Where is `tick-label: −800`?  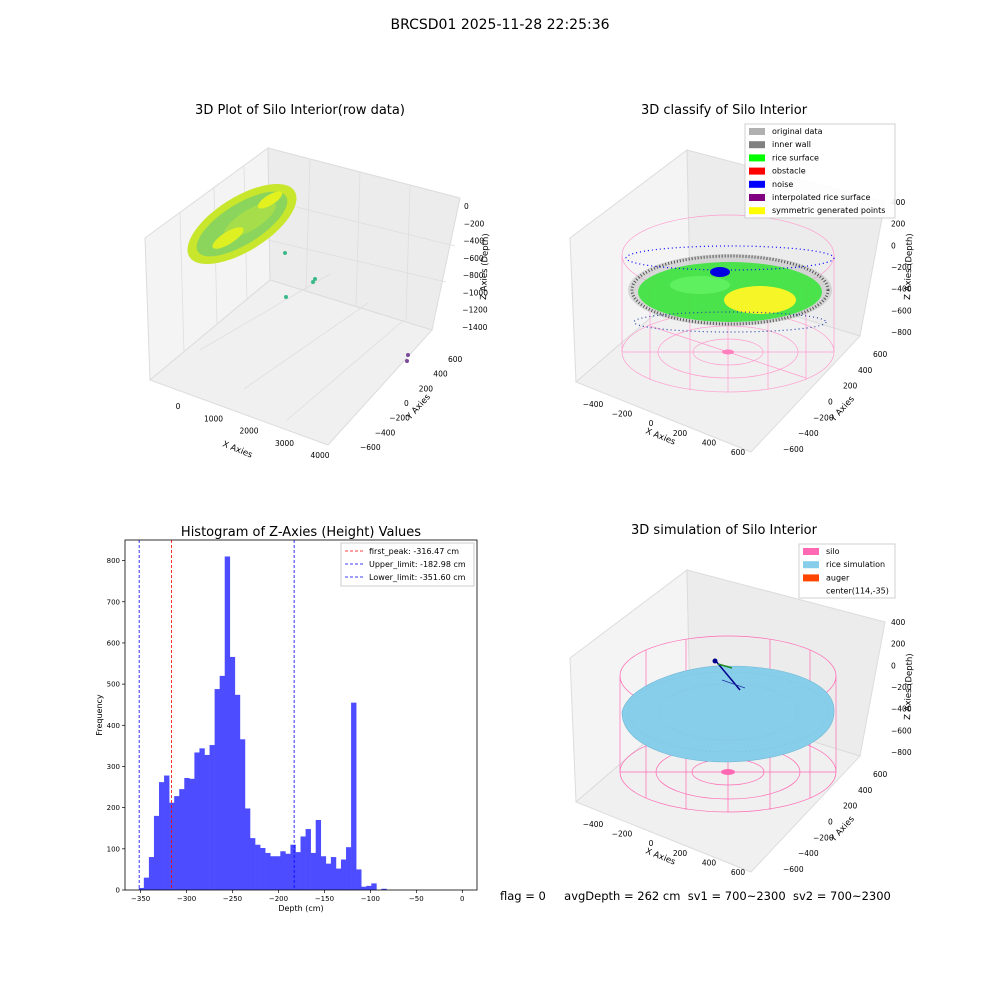
tick-label: −800 is located at coordinates (901, 752).